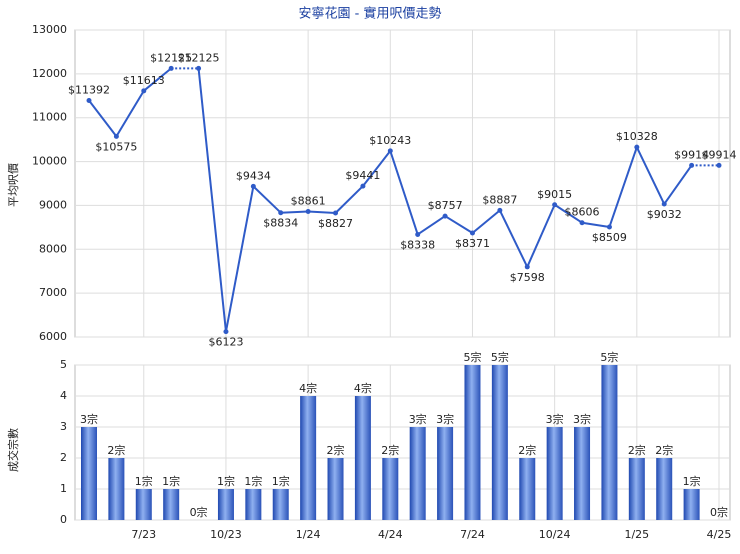  Describe the element at coordinates (253, 175) in the screenshot. I see `data-label: $9434` at that location.